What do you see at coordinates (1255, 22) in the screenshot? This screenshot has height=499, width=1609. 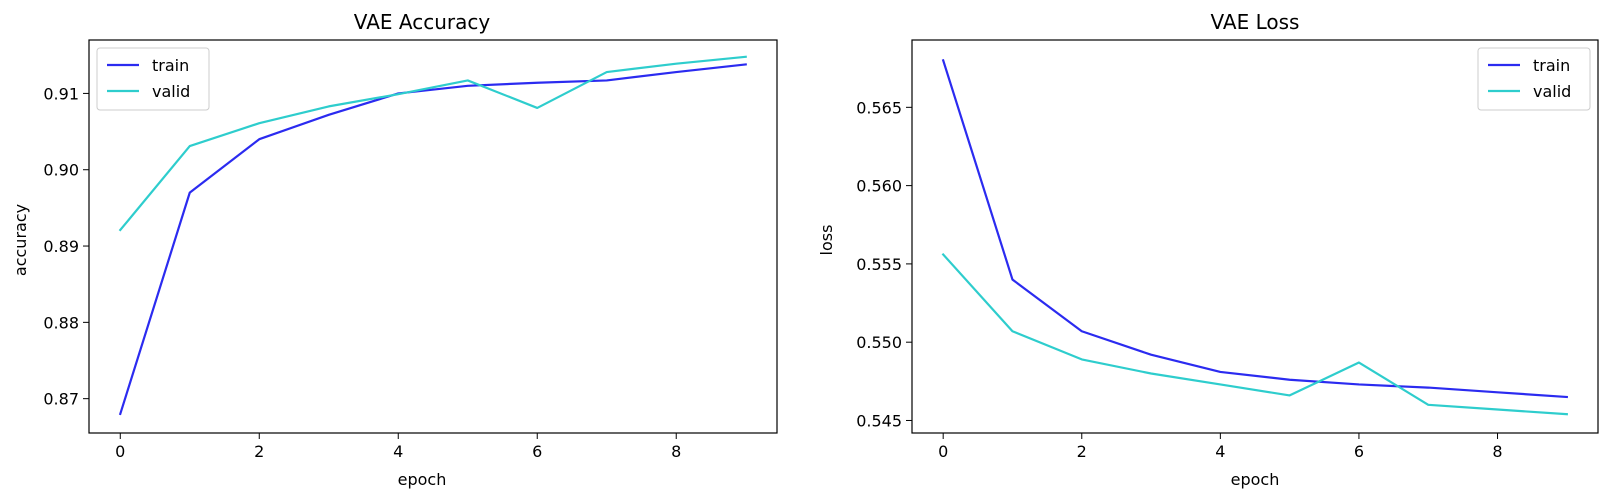 I see `chart-title: VAE Loss` at bounding box center [1255, 22].